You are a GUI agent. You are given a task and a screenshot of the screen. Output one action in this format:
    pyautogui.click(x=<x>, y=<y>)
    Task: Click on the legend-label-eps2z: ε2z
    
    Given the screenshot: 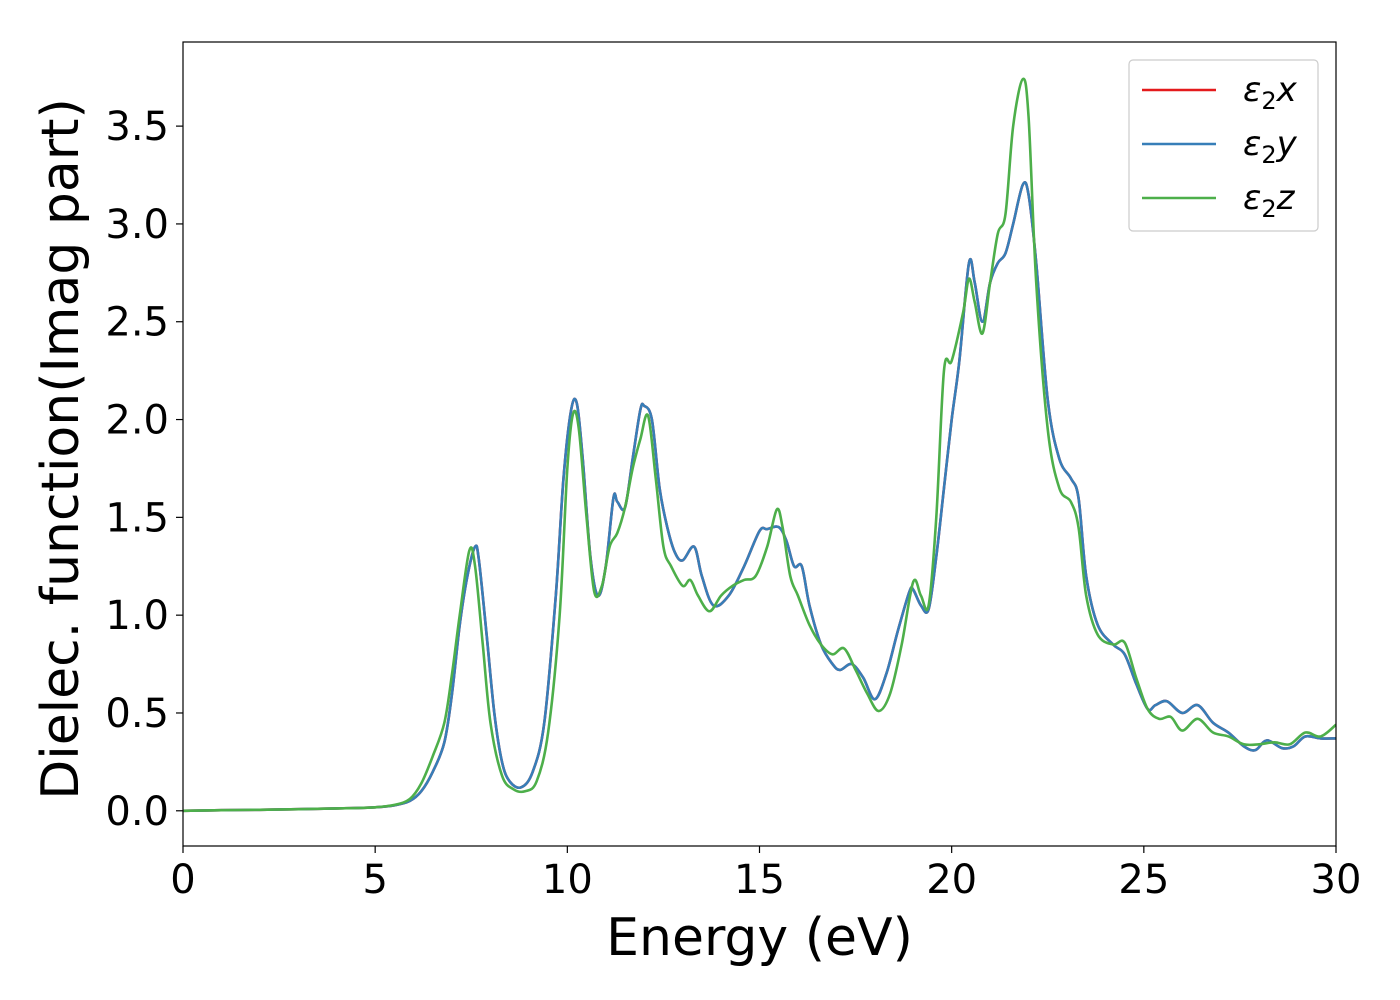 What is the action you would take?
    pyautogui.click(x=1269, y=200)
    